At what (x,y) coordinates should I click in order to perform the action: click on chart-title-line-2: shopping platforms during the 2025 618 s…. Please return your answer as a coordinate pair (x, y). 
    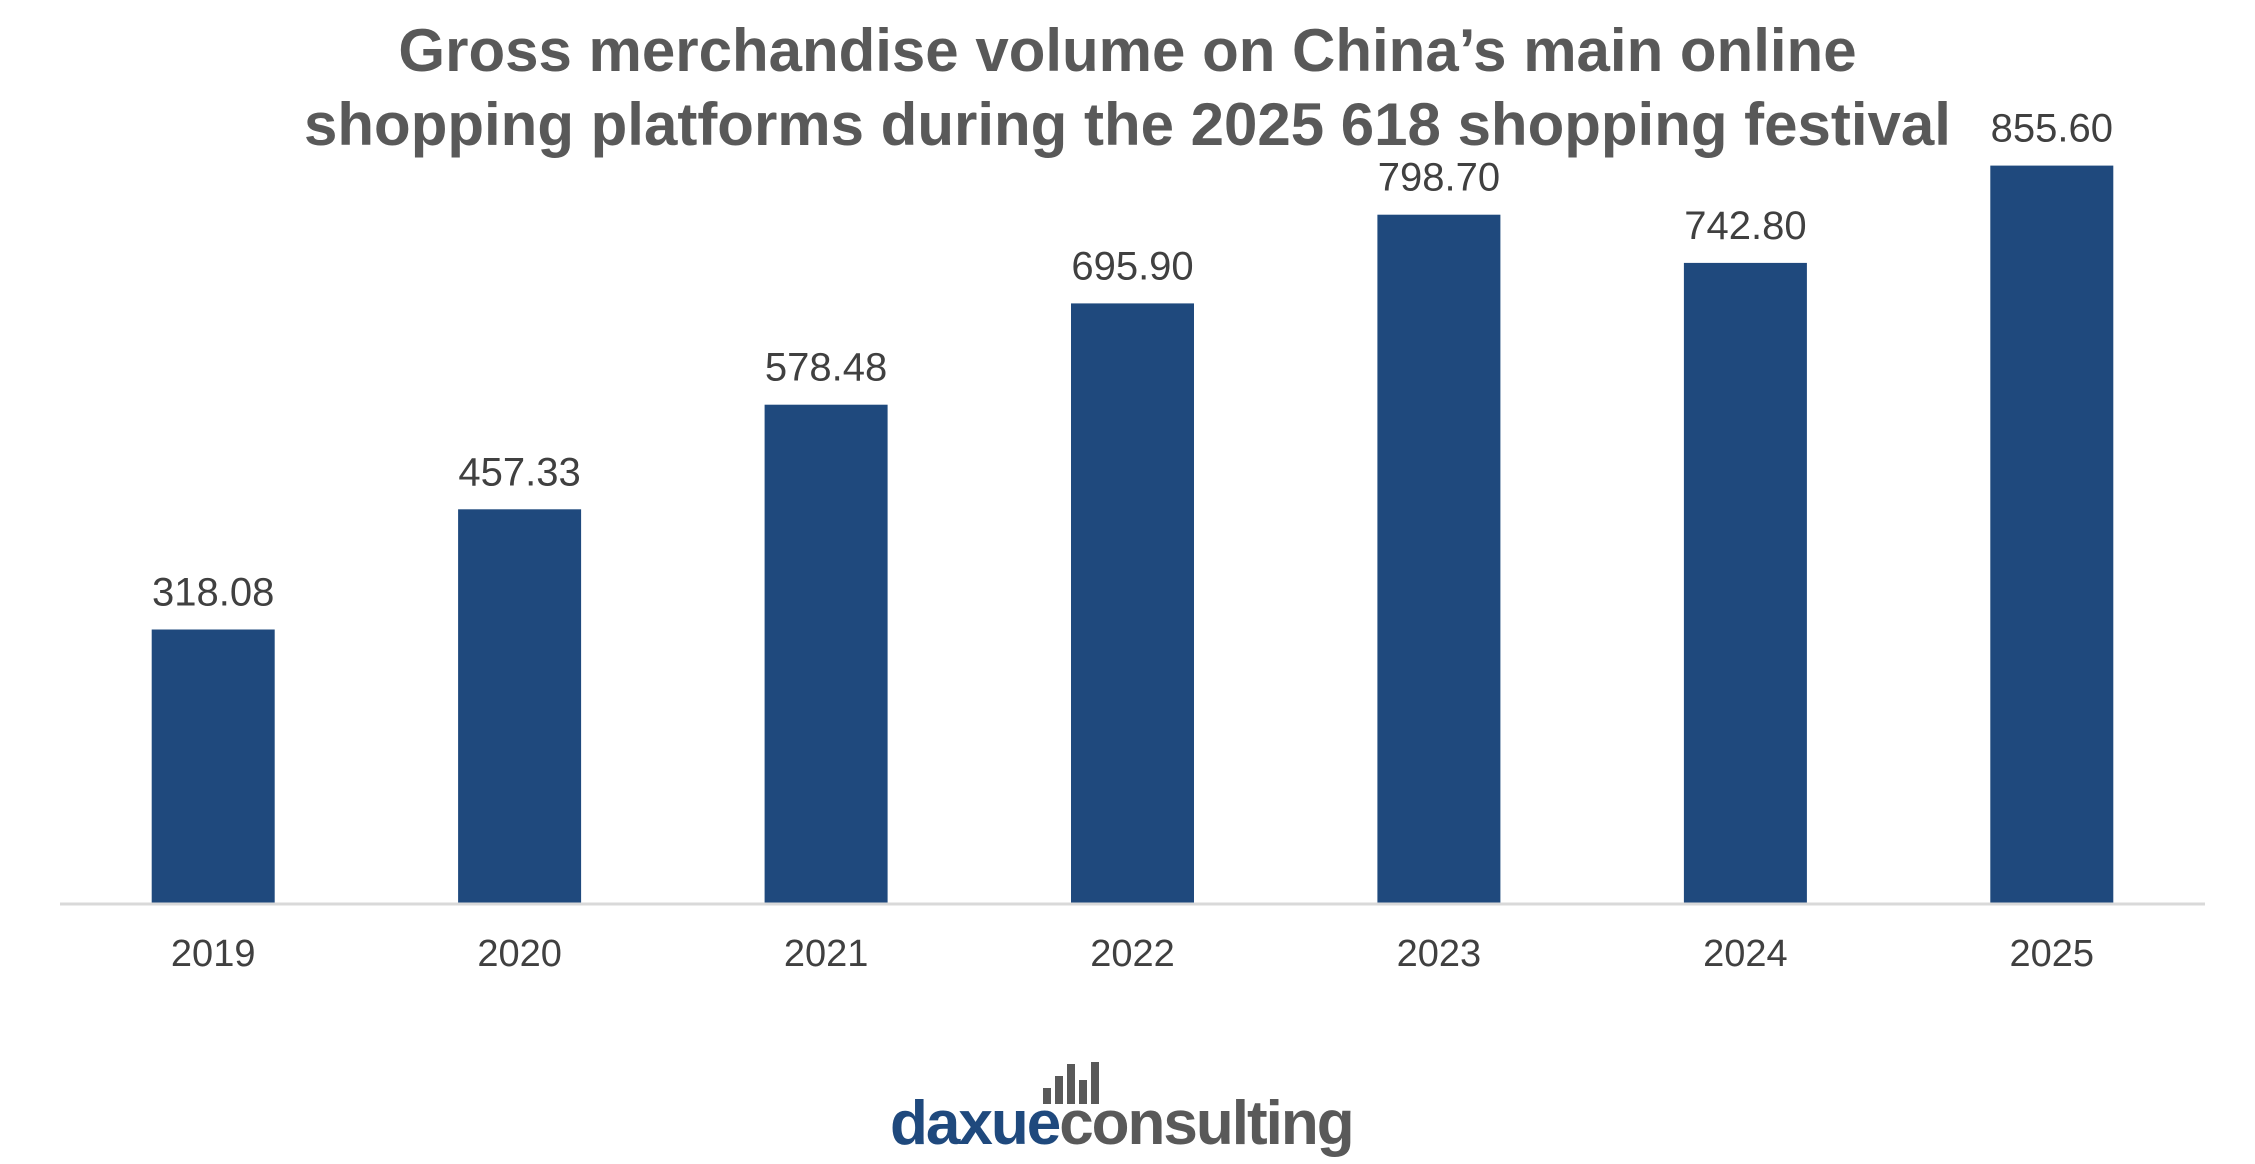
    Looking at the image, I should click on (1127, 124).